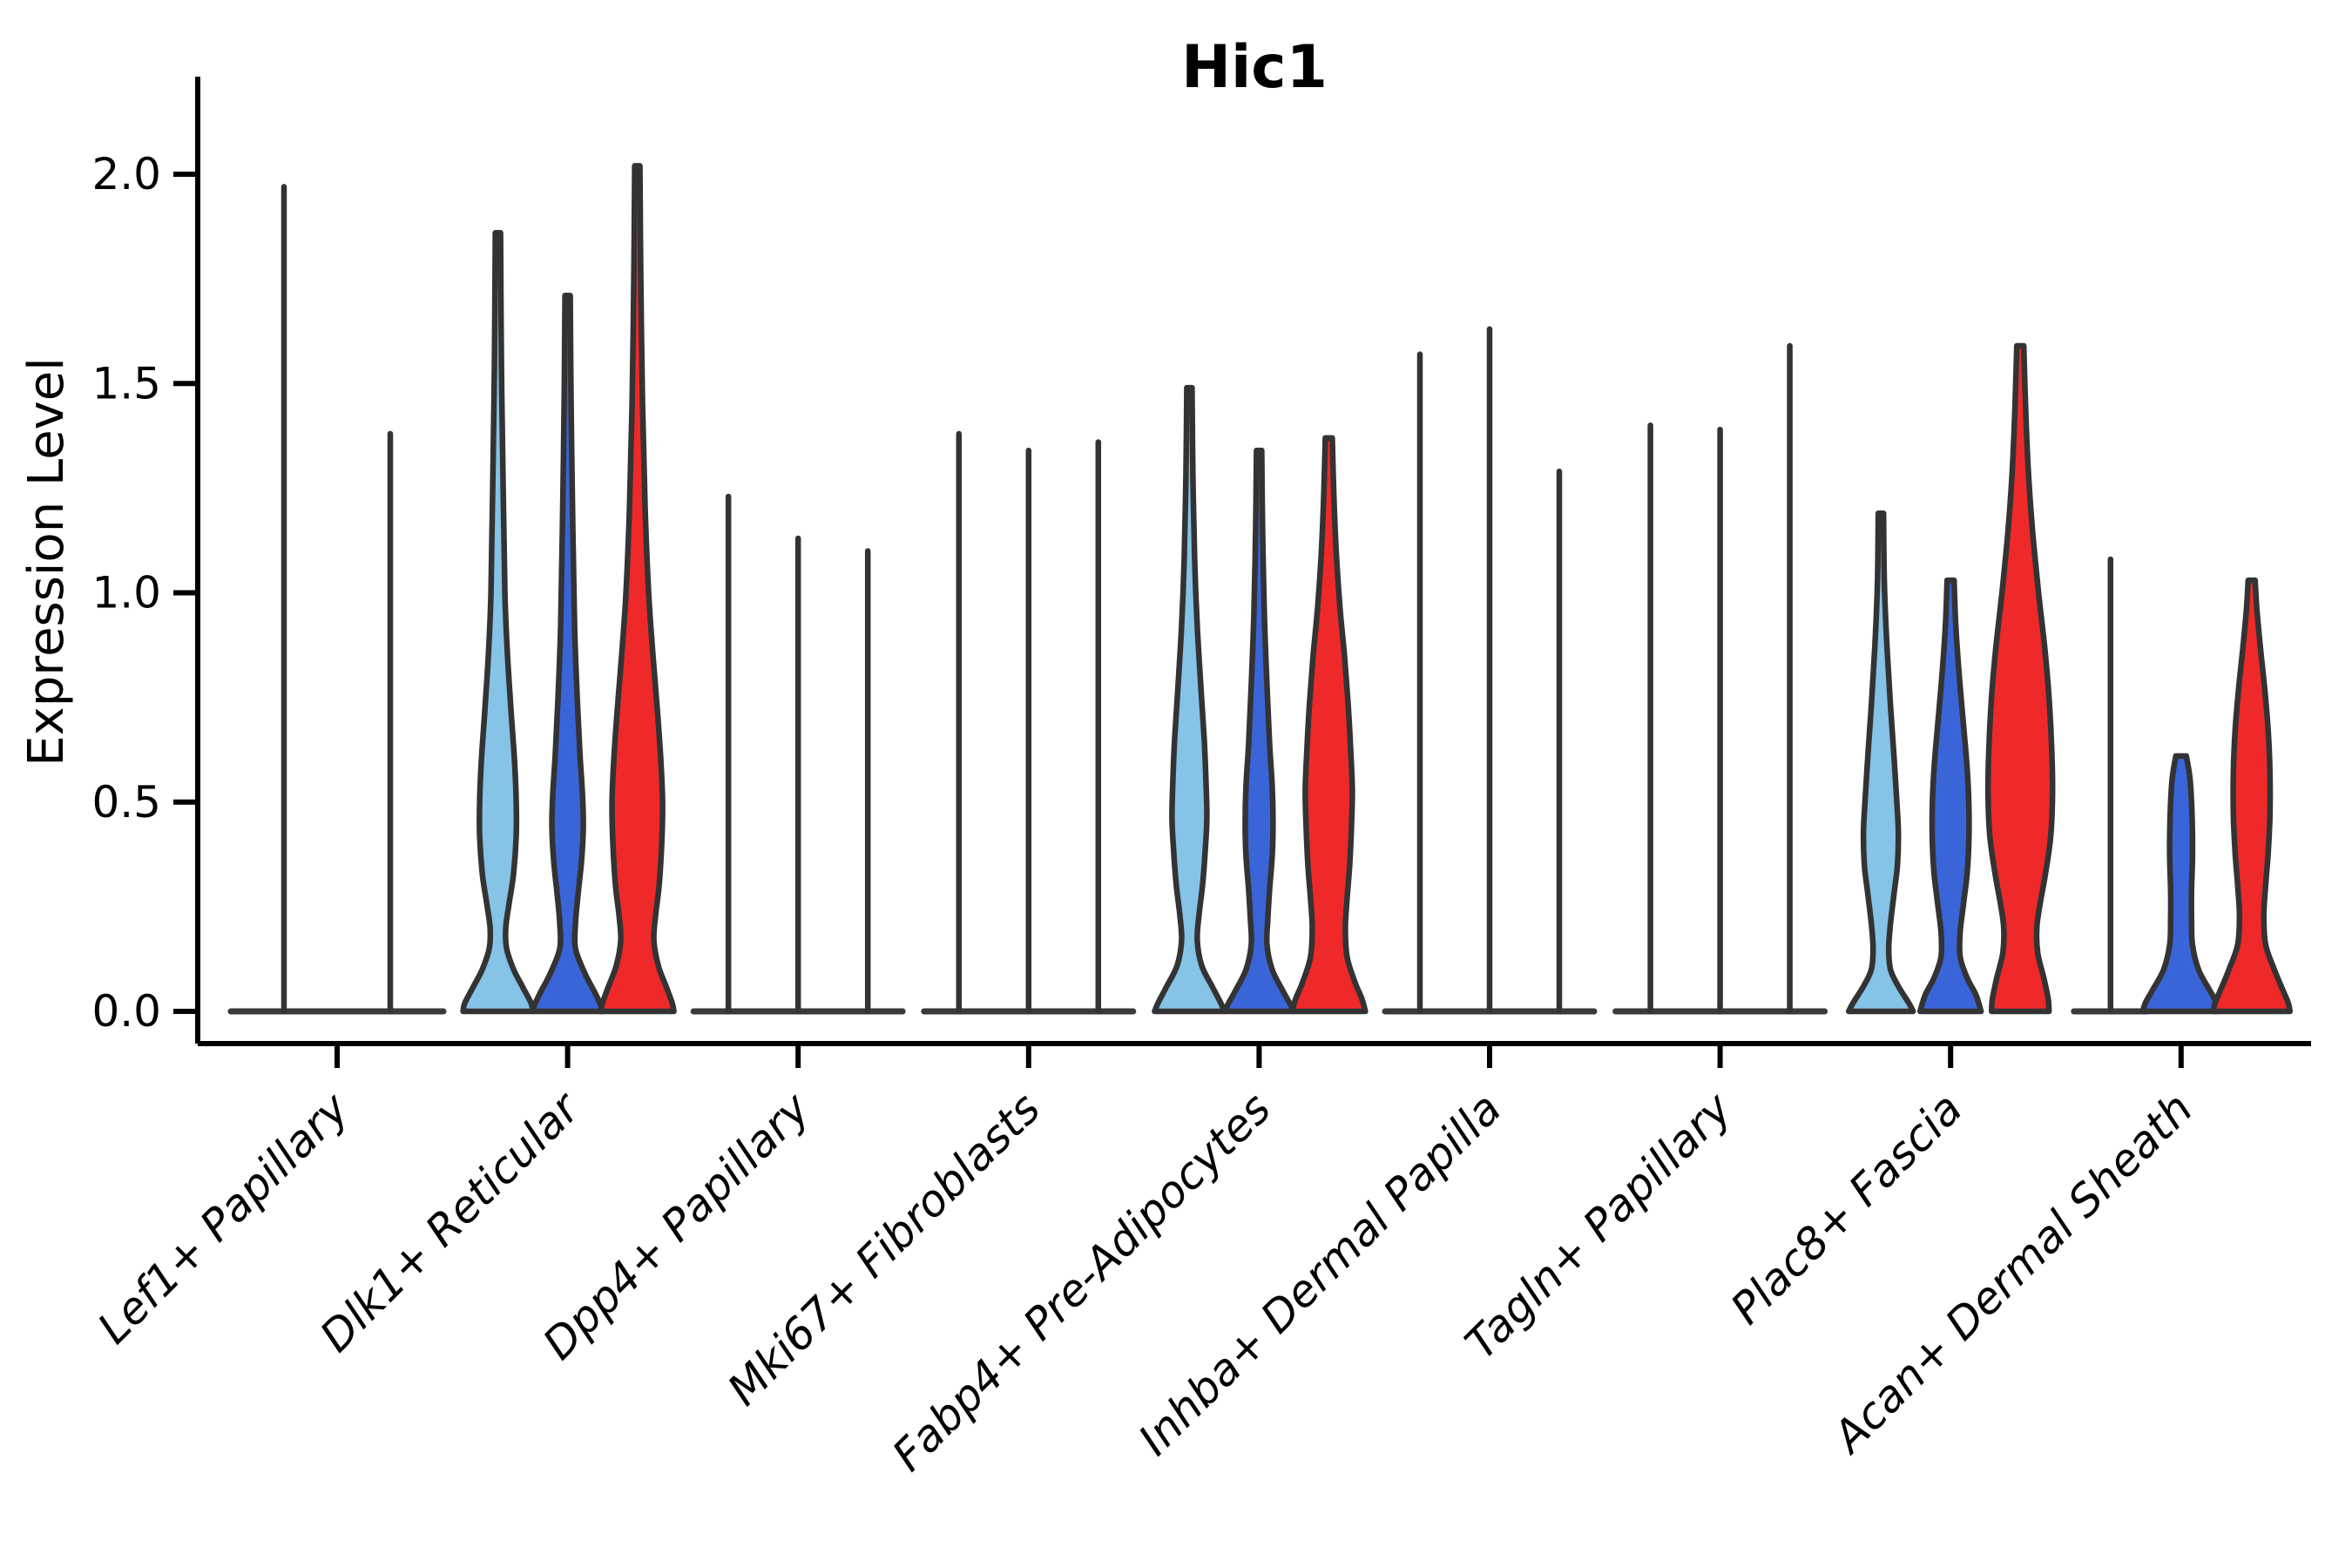  What do you see at coordinates (638, 589) in the screenshot?
I see `violin-dlk1-reticular-red` at bounding box center [638, 589].